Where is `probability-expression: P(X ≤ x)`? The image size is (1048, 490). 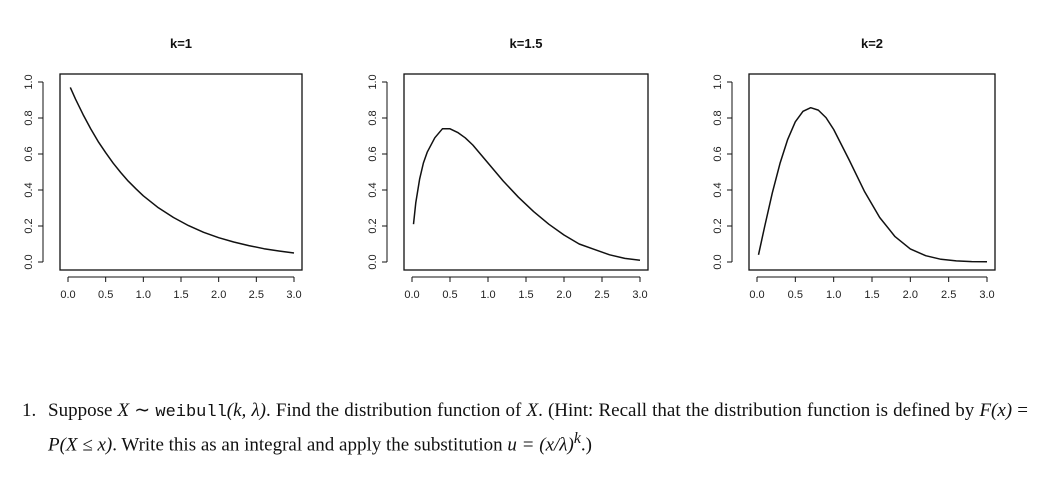
probability-expression: P(X ≤ x) is located at coordinates (80, 445).